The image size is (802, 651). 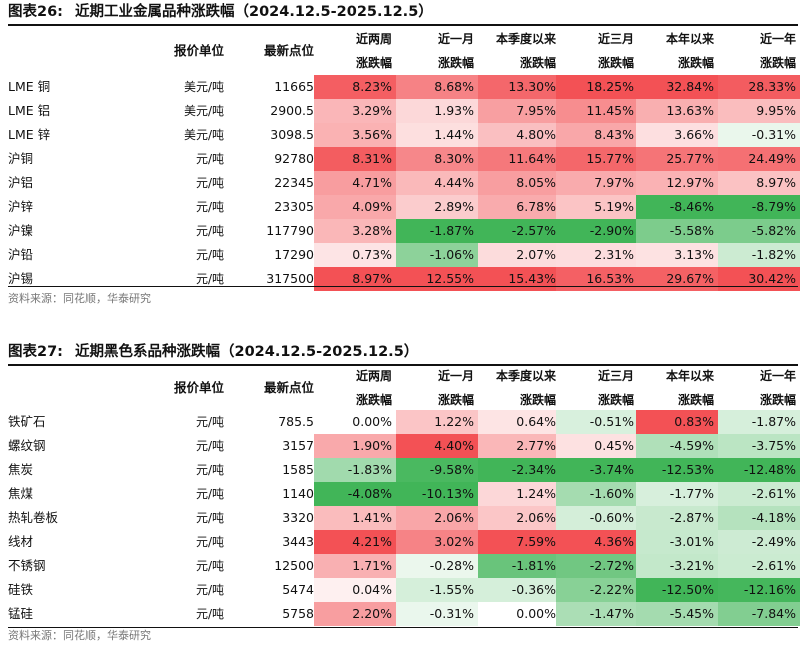 I want to click on change-cell: 7.95%, so click(x=519, y=111).